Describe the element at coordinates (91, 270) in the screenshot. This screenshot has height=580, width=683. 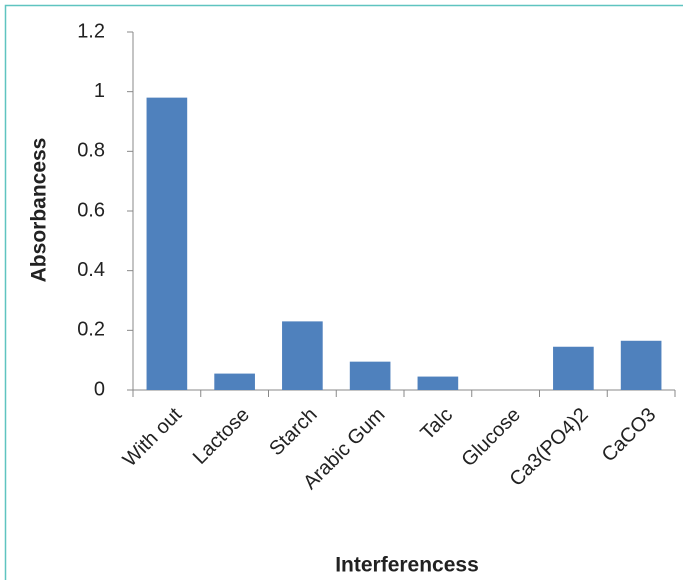
I see `y-tick-label: 0.4` at that location.